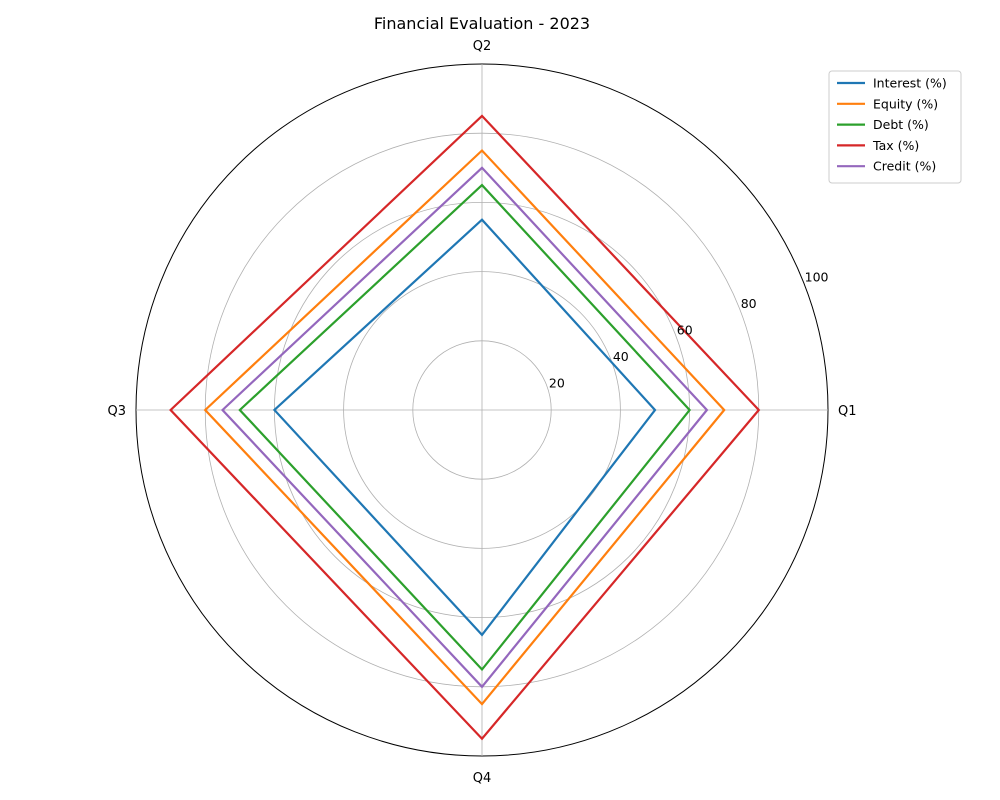  Describe the element at coordinates (901, 124) in the screenshot. I see `legend-label-2: Debt (%)` at that location.